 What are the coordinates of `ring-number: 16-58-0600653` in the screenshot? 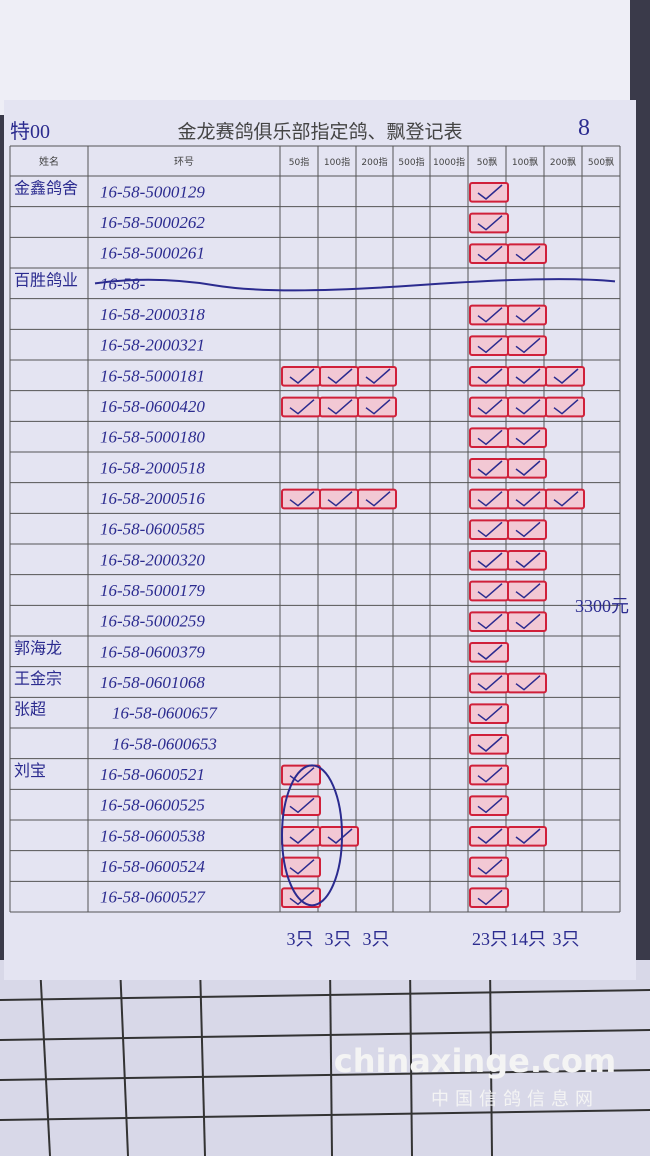 It's located at (164, 743).